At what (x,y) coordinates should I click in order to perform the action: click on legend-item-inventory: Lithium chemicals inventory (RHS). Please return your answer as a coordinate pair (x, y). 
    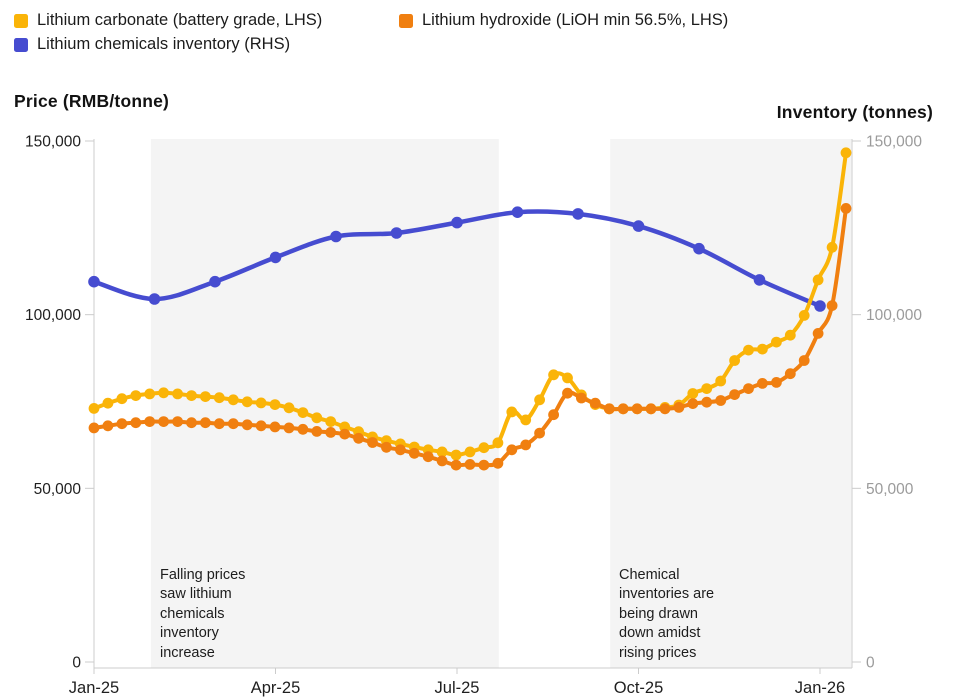
    Looking at the image, I should click on (152, 44).